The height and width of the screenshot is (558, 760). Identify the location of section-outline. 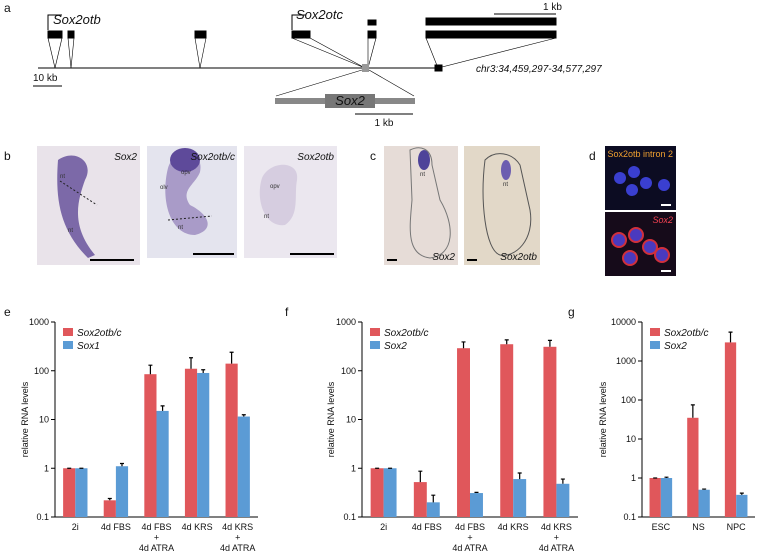
(430, 203).